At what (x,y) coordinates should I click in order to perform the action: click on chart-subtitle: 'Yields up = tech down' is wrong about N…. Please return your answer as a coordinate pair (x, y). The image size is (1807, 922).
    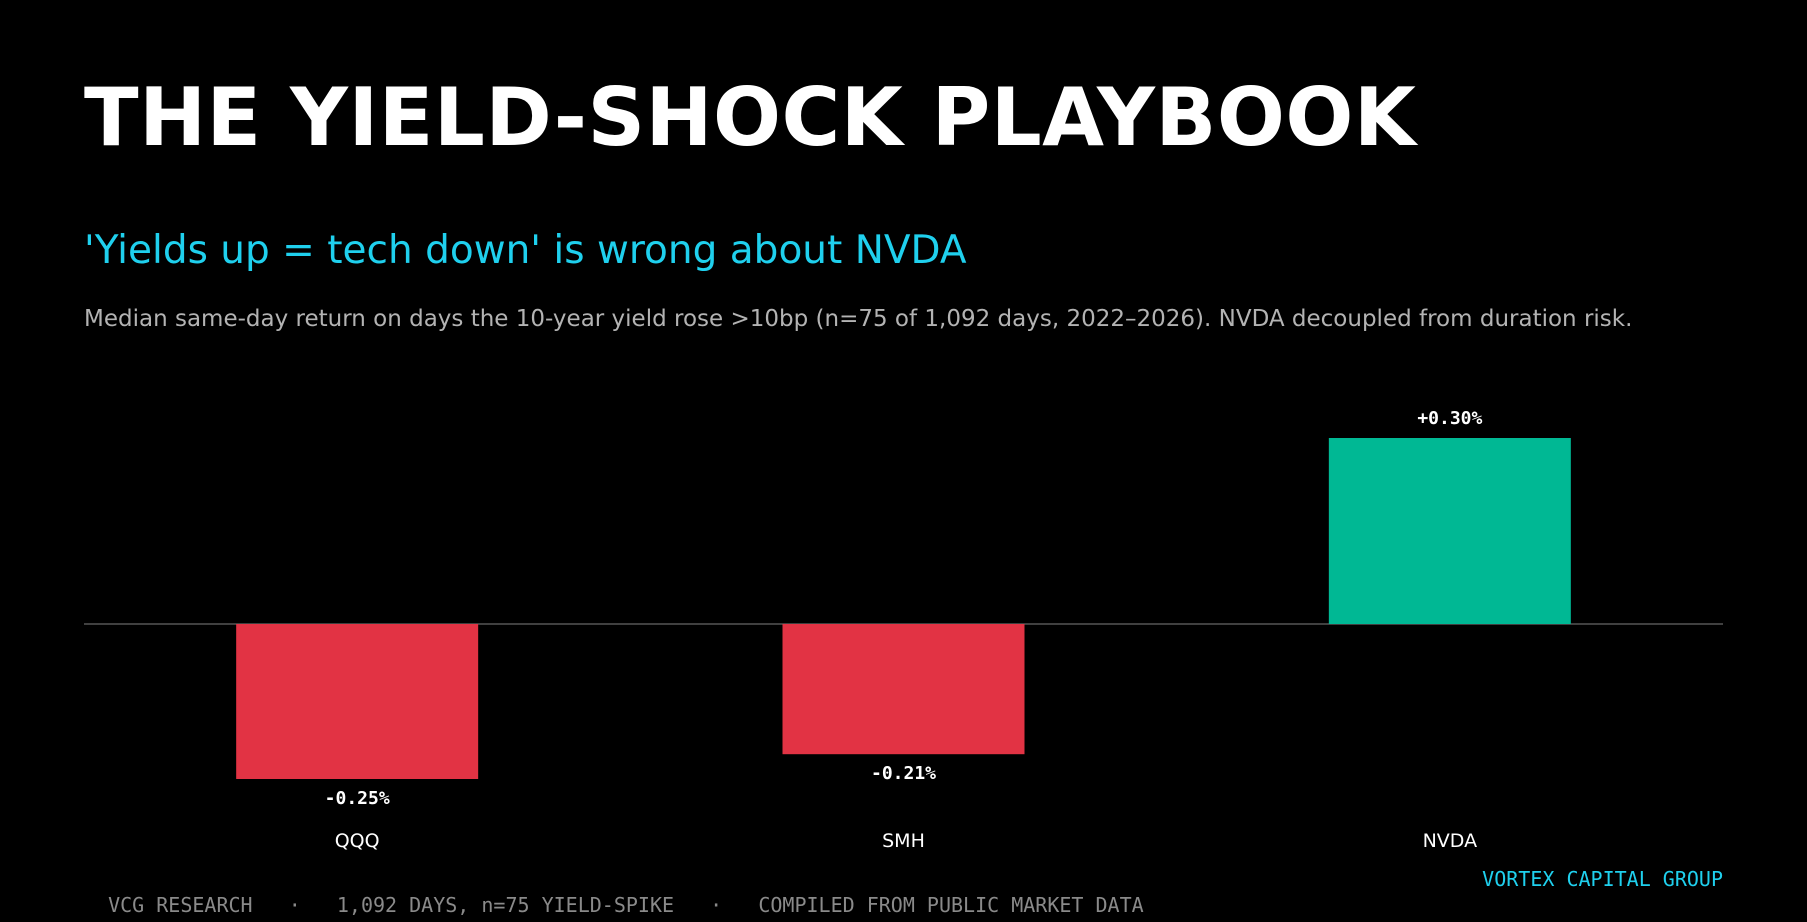
    Looking at the image, I should click on (525, 250).